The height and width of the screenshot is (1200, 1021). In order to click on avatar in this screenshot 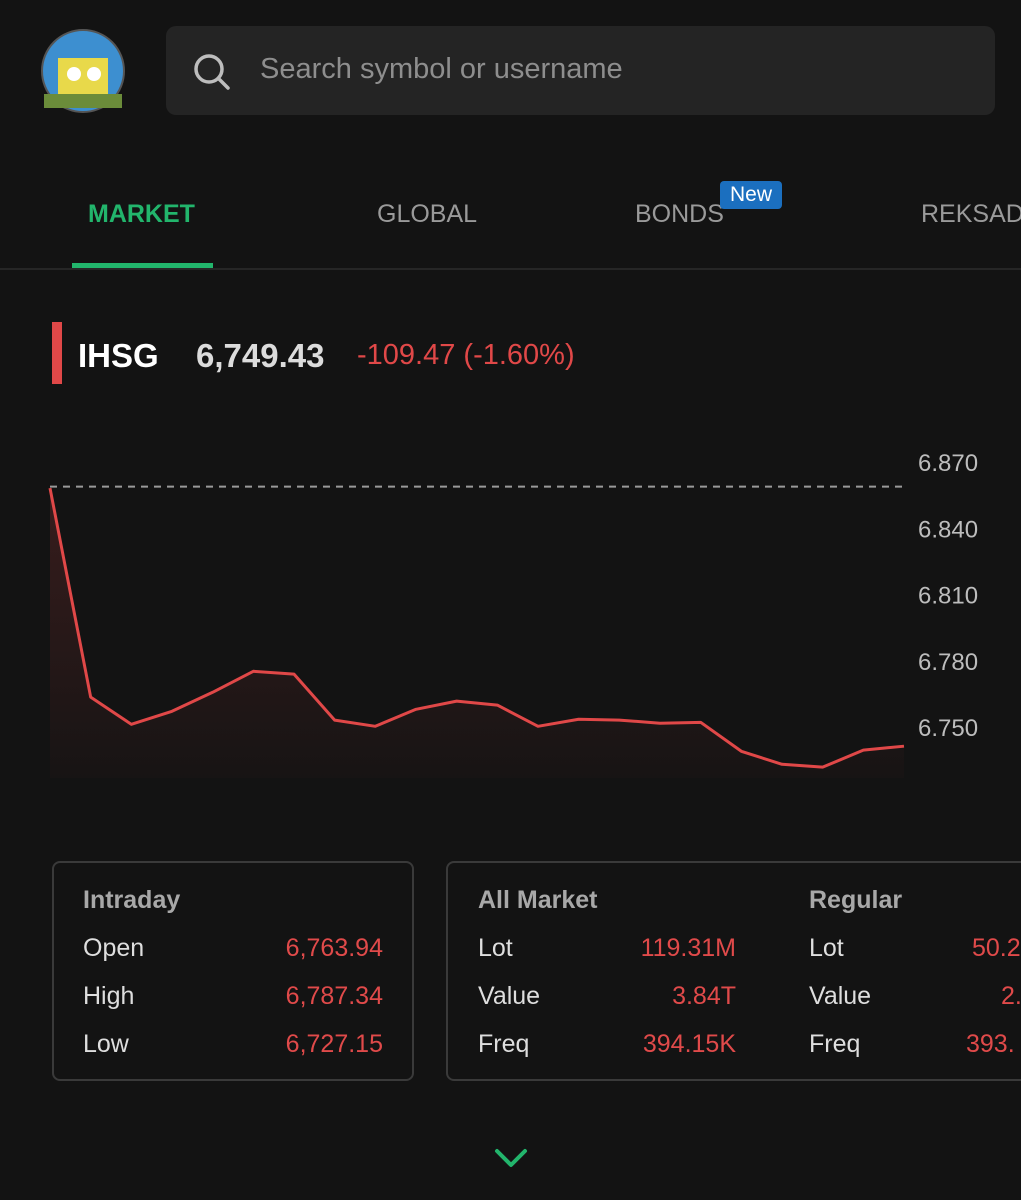, I will do `click(83, 71)`.